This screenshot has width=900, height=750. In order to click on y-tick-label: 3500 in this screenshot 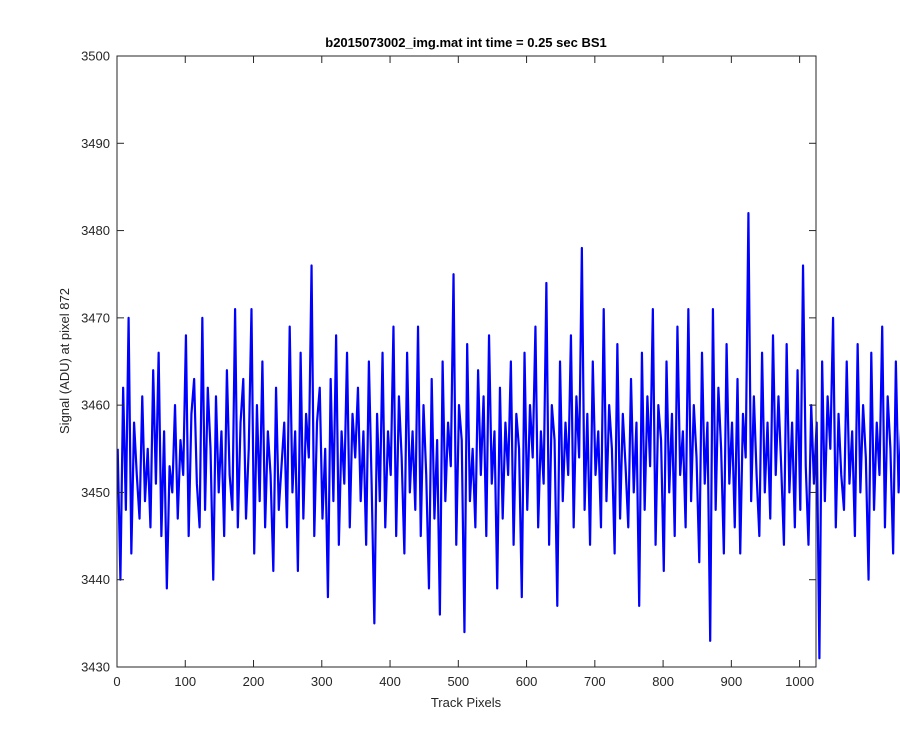, I will do `click(95, 56)`.